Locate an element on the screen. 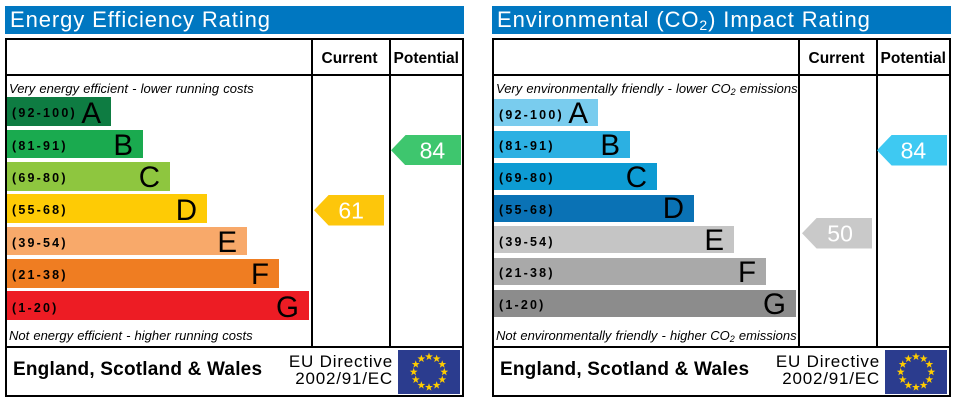 The width and height of the screenshot is (957, 404). svg-text: 61 is located at coordinates (351, 211).